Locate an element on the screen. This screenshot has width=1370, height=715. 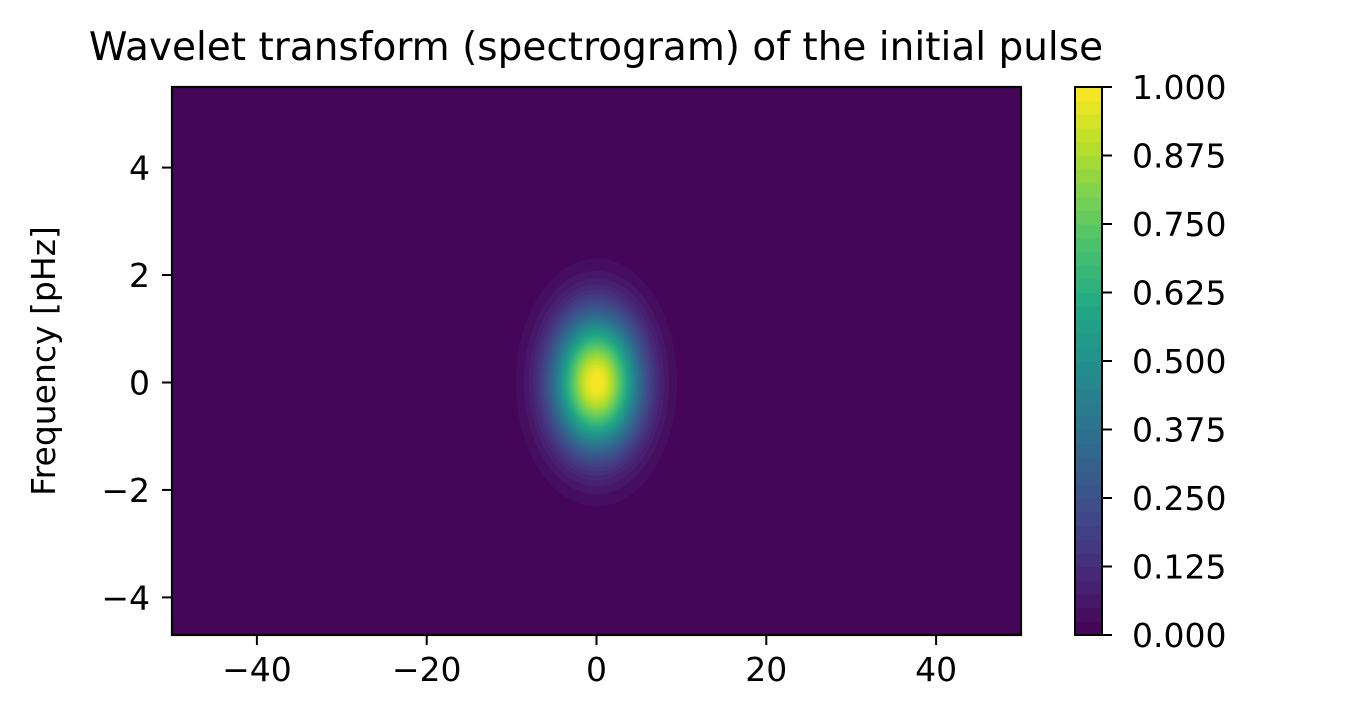
y-axis-label: Frequency [pHz] is located at coordinates (43, 361).